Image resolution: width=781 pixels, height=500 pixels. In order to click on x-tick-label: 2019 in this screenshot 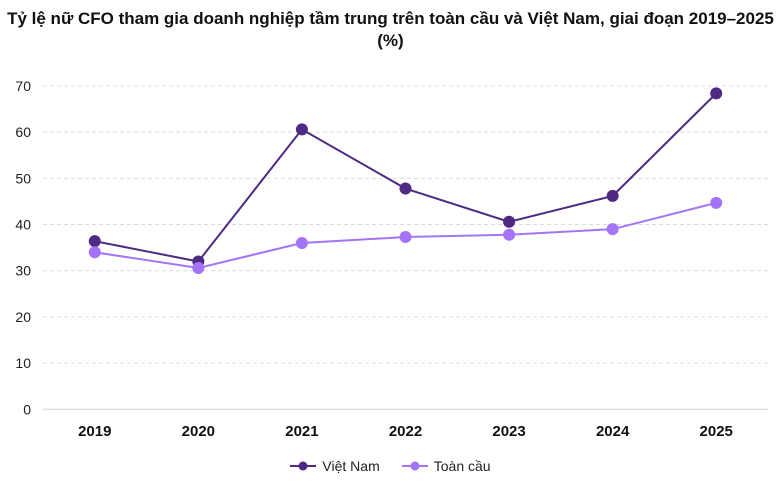, I will do `click(94, 431)`.